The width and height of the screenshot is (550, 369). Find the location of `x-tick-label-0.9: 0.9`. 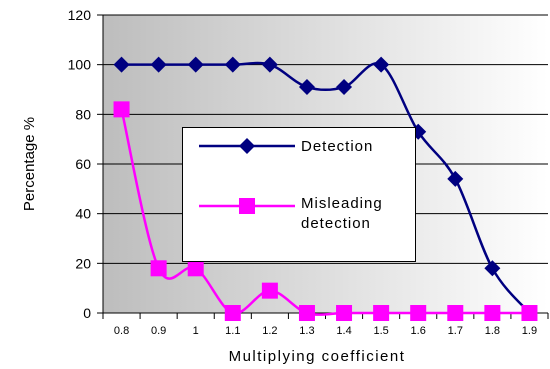

x-tick-label-0.9: 0.9 is located at coordinates (158, 331).